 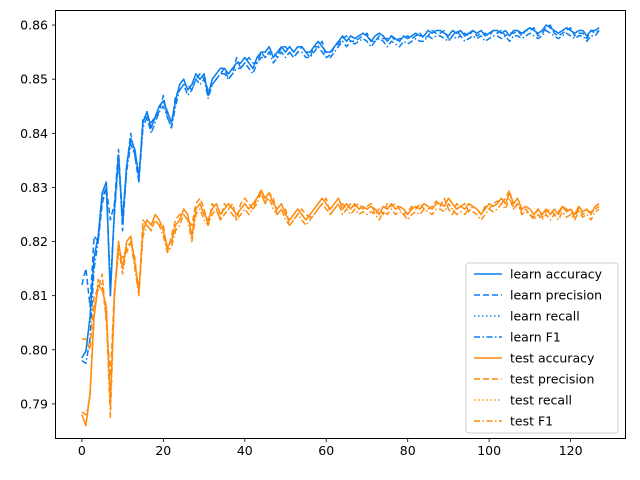 I want to click on legend-label: test recall, so click(x=541, y=400).